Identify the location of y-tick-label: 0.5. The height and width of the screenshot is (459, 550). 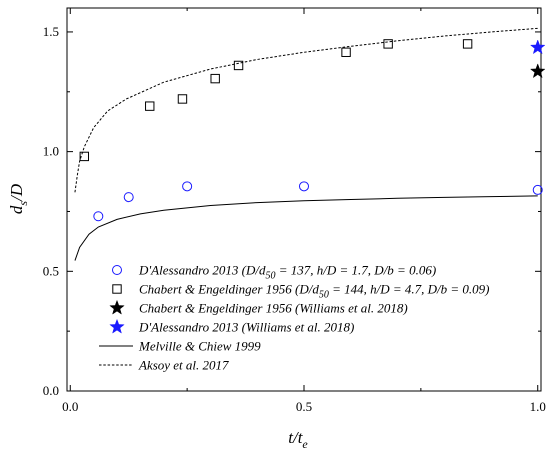
(51, 270).